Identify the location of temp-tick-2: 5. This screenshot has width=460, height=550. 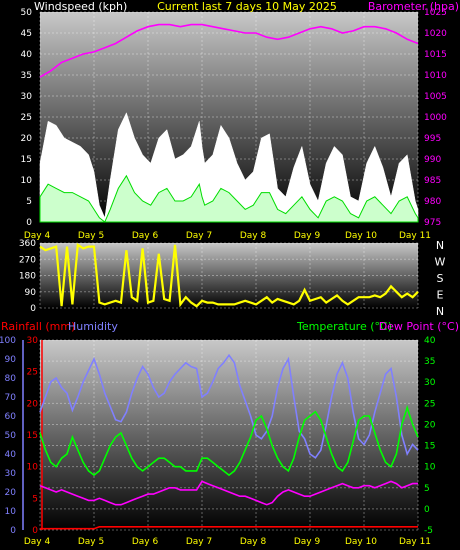
(427, 489).